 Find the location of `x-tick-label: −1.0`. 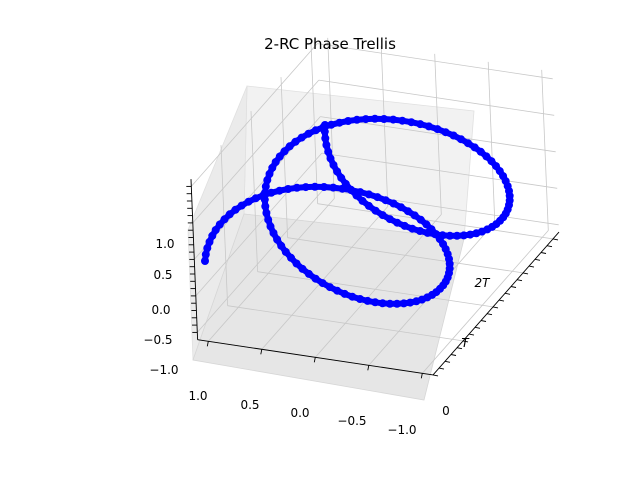

x-tick-label: −1.0 is located at coordinates (401, 430).